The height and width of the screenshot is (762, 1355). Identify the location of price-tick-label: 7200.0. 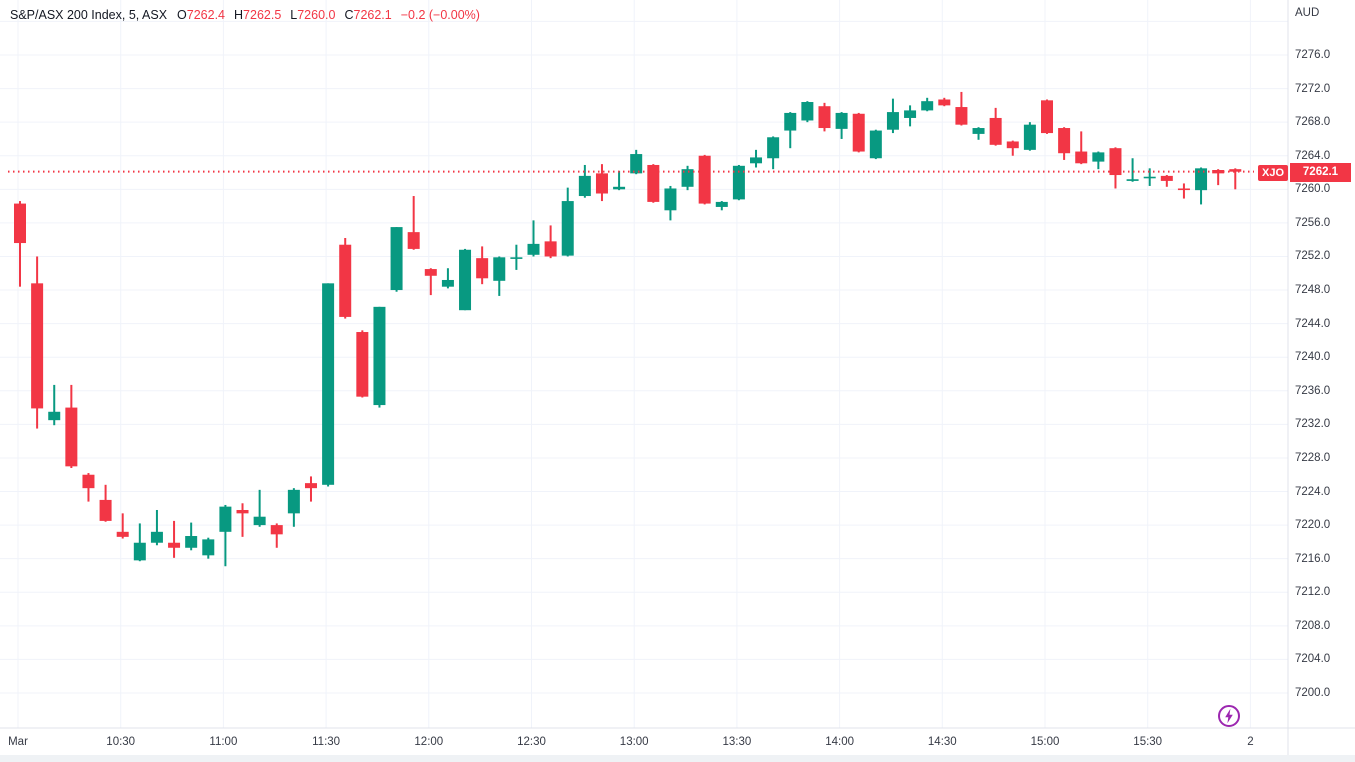
(1313, 692).